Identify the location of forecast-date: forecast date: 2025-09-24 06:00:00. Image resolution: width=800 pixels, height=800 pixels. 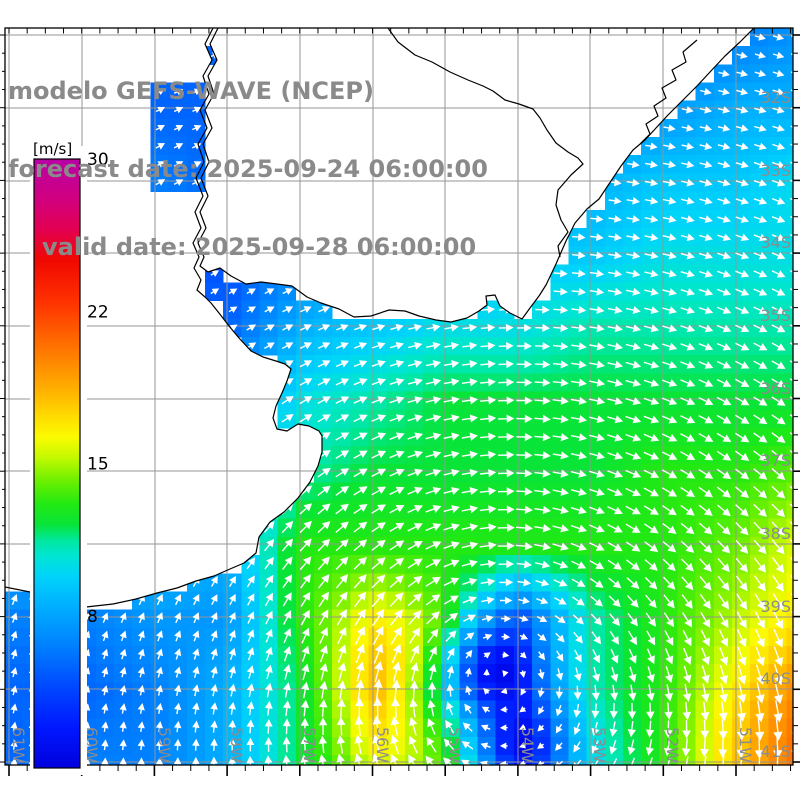
(248, 169).